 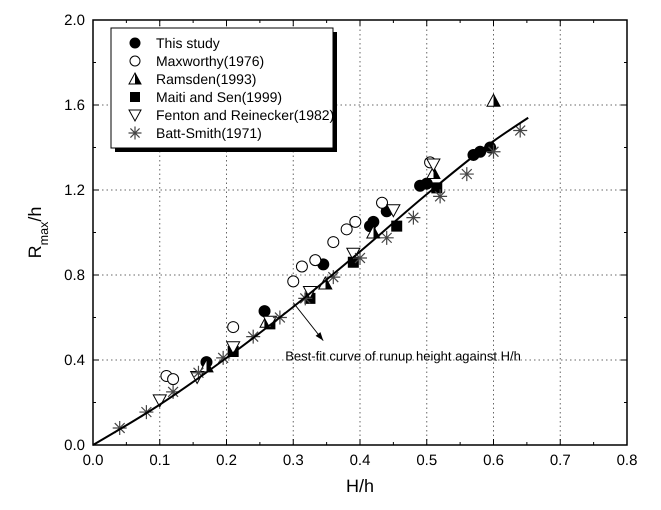 I want to click on y-tick-label: 0.0, so click(x=74, y=445).